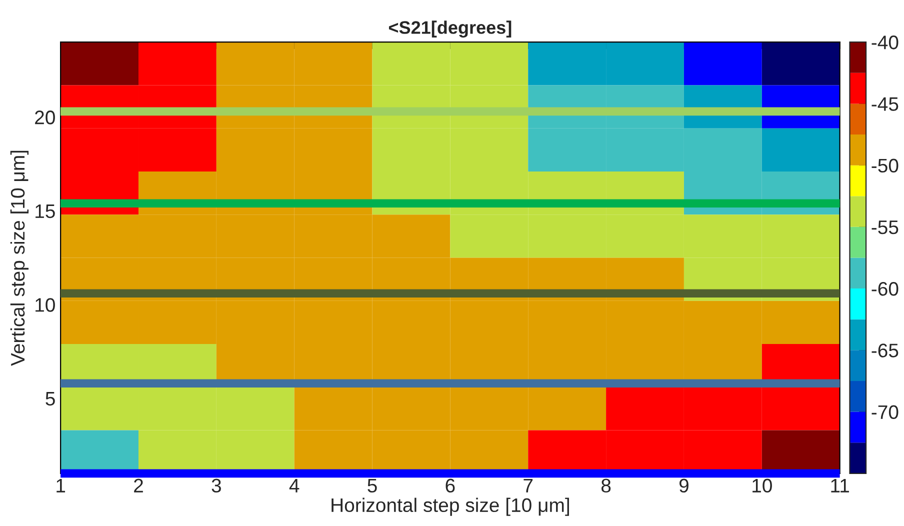 This screenshot has height=526, width=904. I want to click on x-tick-label: 9, so click(683, 485).